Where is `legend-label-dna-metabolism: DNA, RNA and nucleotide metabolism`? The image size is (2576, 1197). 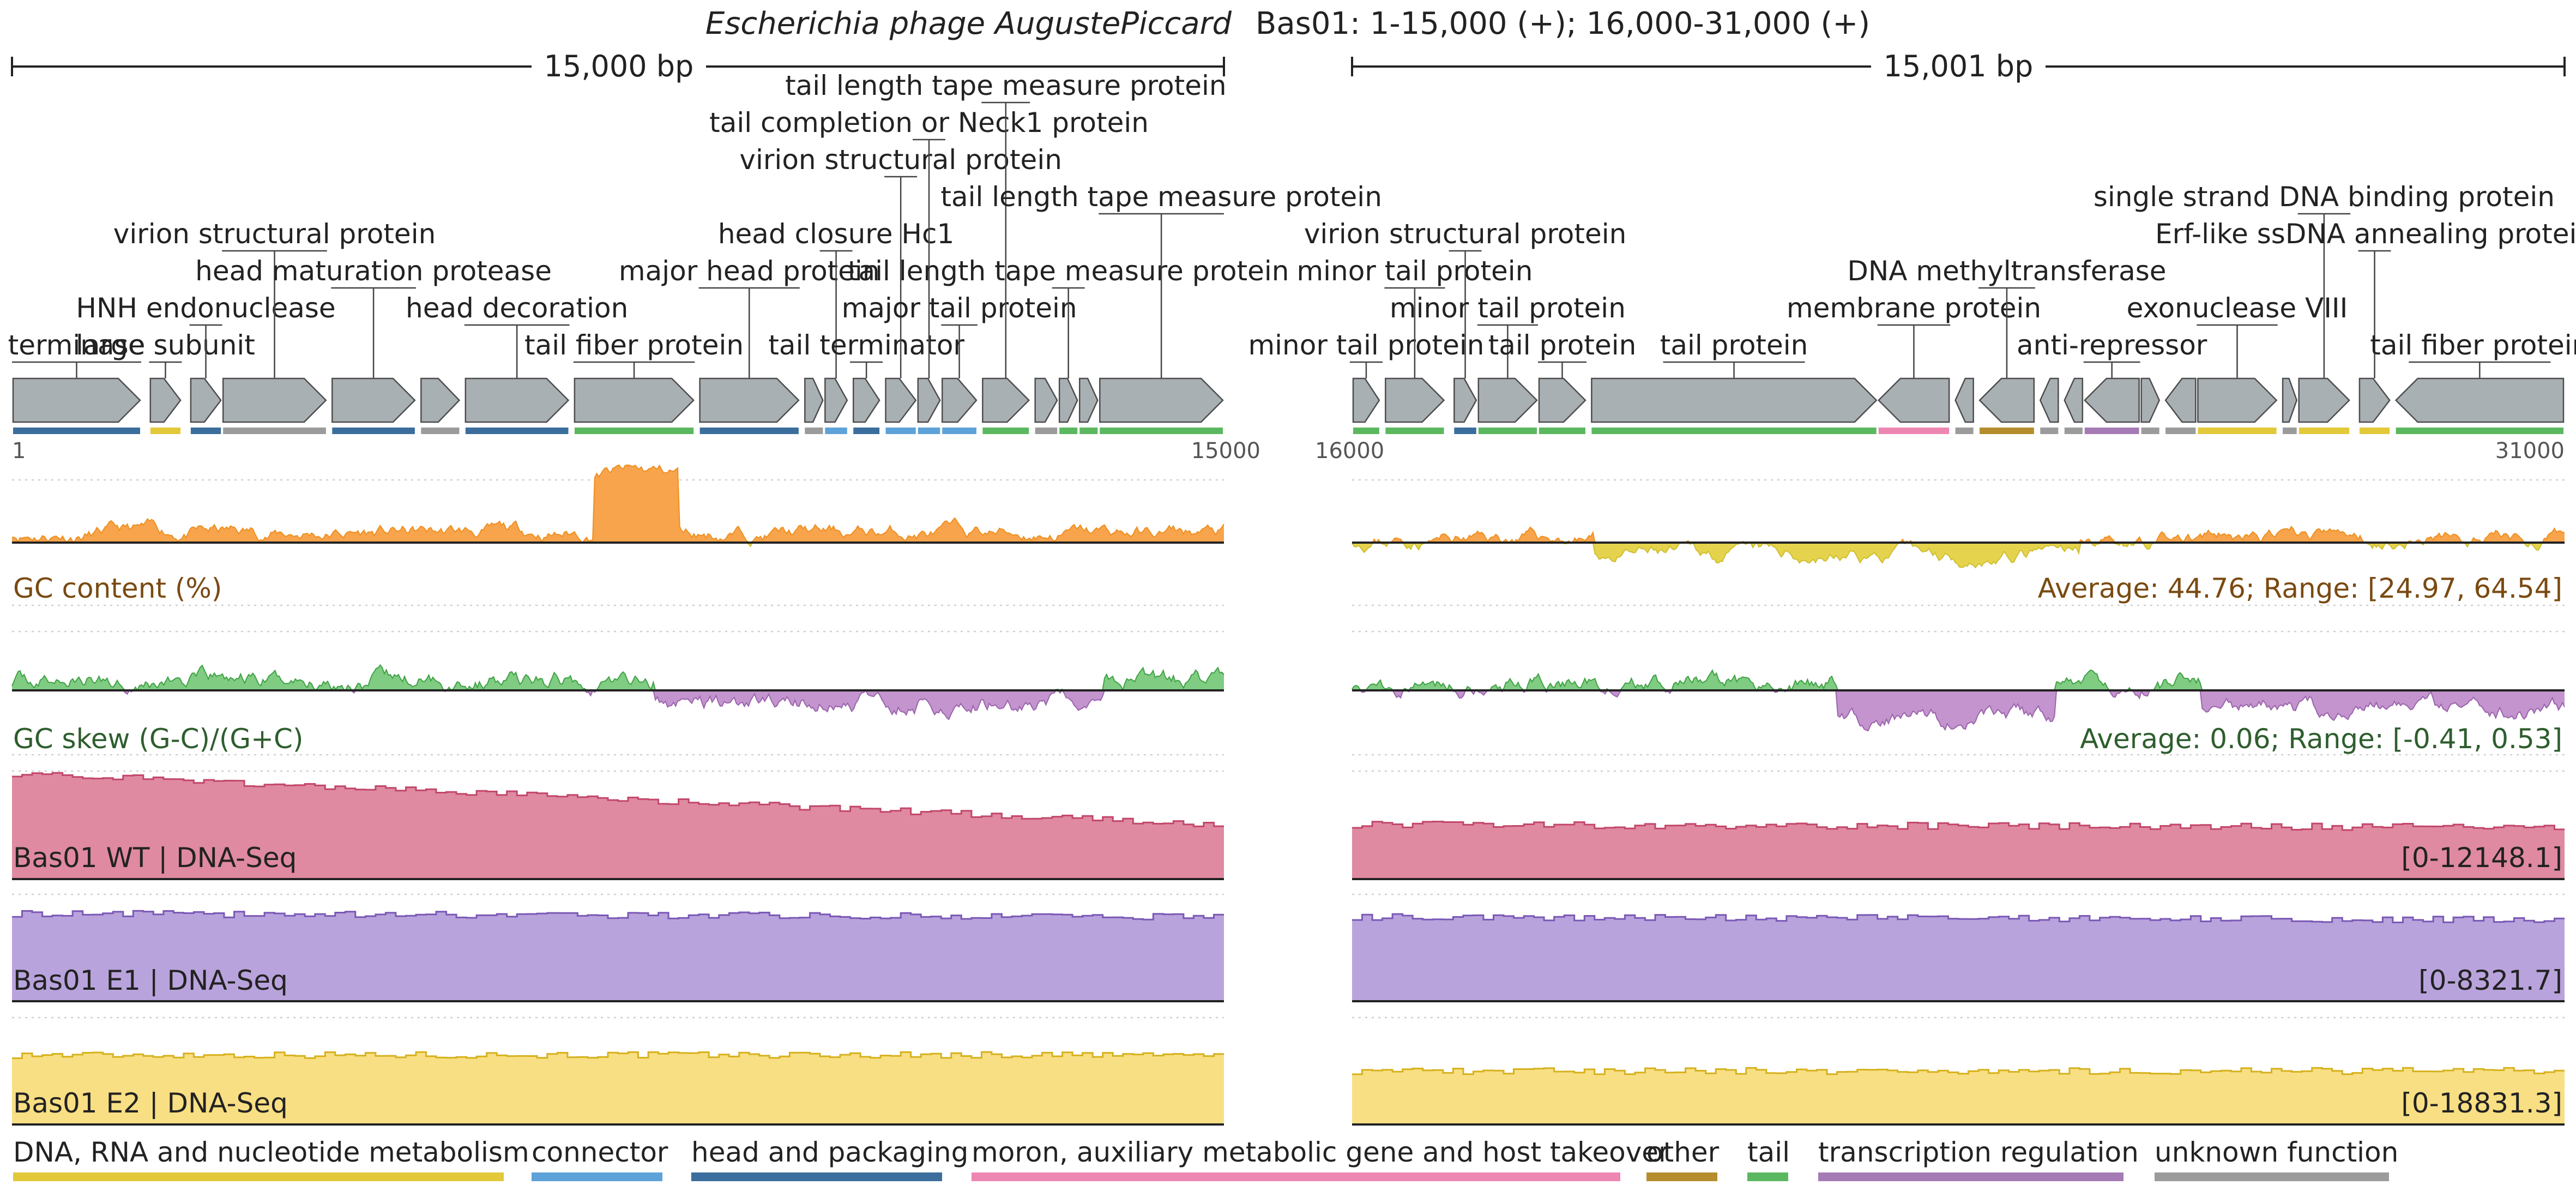 legend-label-dna-metabolism: DNA, RNA and nucleotide metabolism is located at coordinates (271, 1152).